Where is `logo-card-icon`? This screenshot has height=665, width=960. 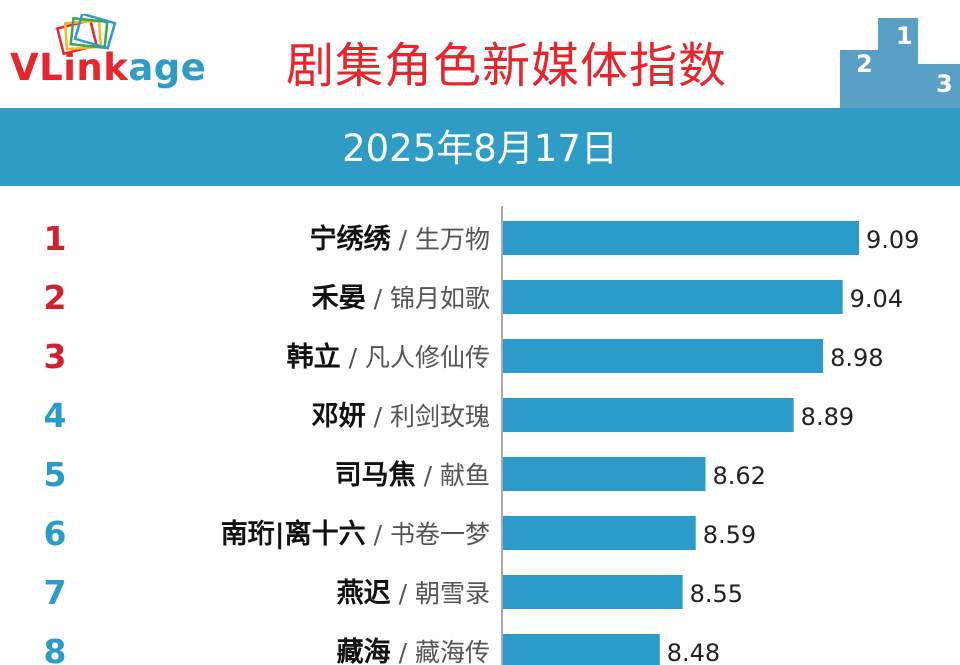 logo-card-icon is located at coordinates (86, 35).